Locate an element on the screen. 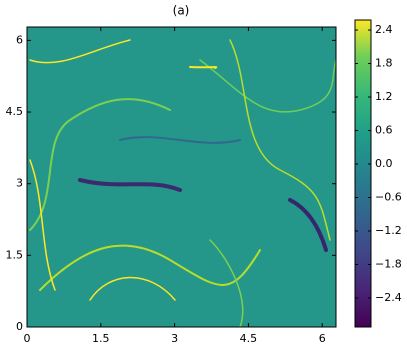 The height and width of the screenshot is (349, 407). colorbar-tick-label: 1.8 is located at coordinates (384, 63).